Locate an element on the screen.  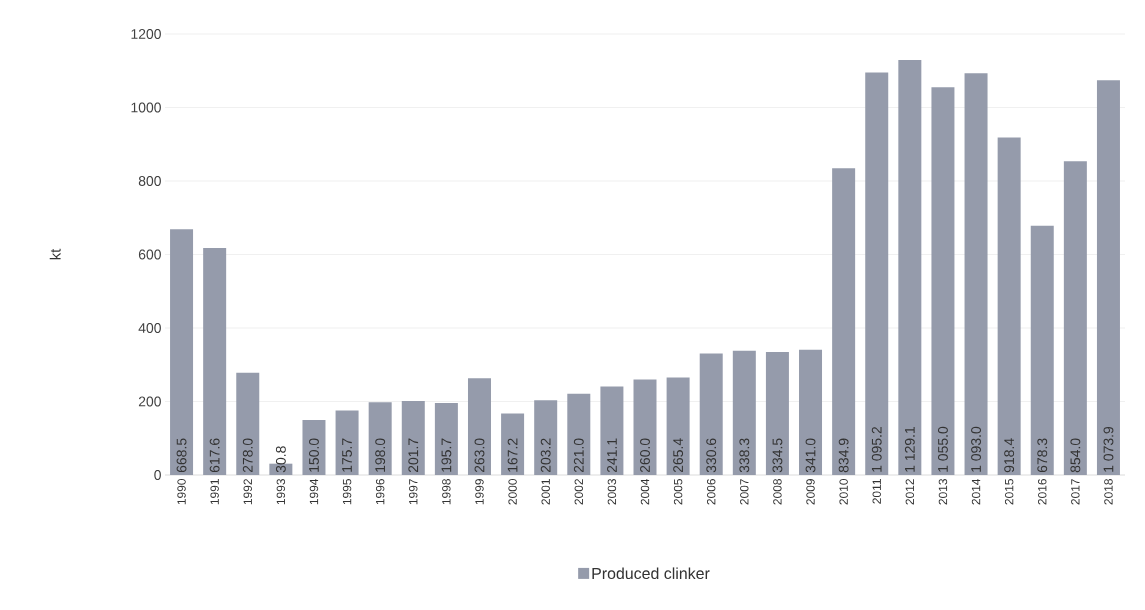
x-tick-label: 2008 is located at coordinates (777, 492).